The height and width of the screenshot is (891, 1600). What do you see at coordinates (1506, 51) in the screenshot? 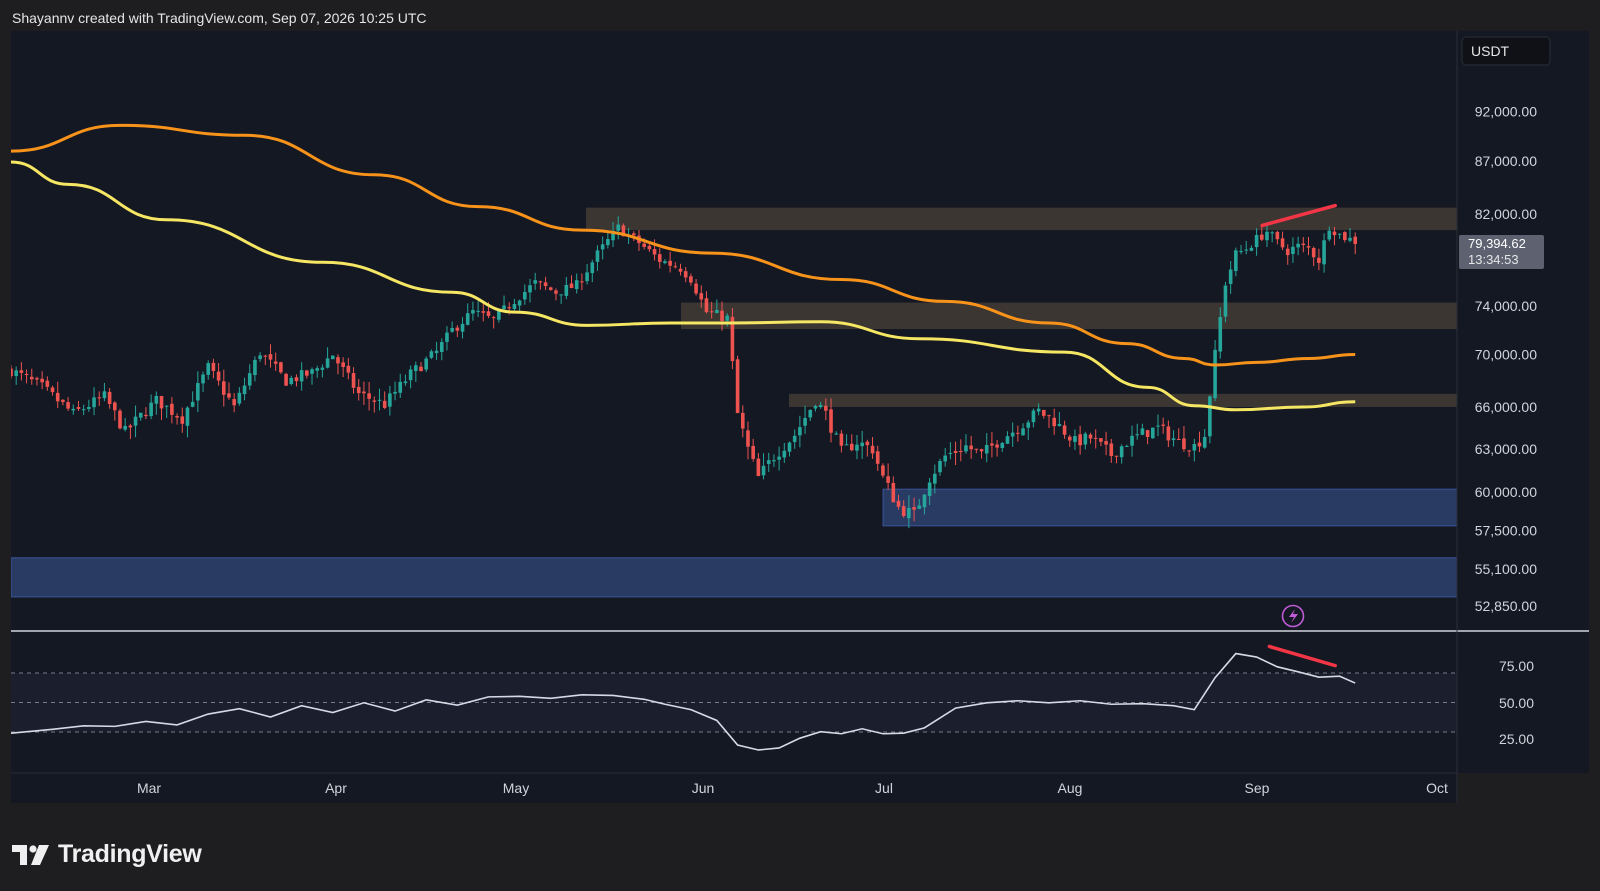
I see `currency-badge: USDT` at bounding box center [1506, 51].